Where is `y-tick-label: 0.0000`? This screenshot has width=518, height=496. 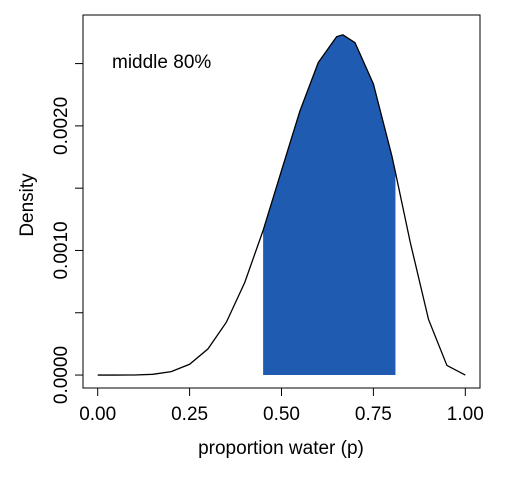 y-tick-label: 0.0000 is located at coordinates (61, 375).